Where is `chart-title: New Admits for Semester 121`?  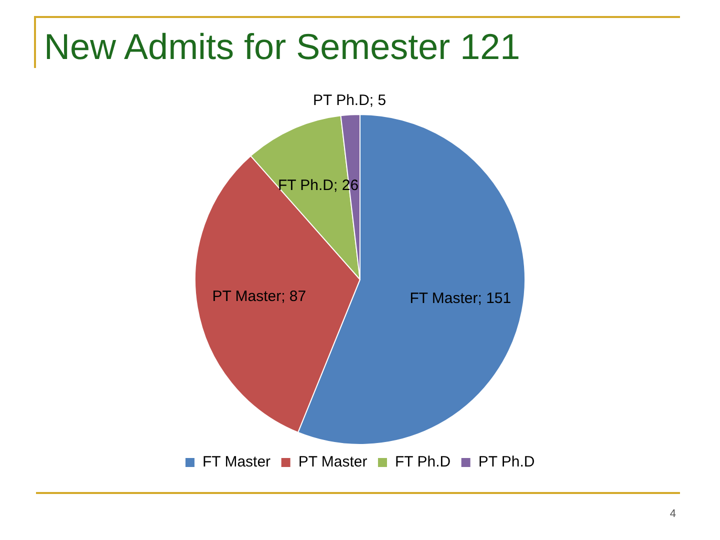 chart-title: New Admits for Semester 121 is located at coordinates (282, 47).